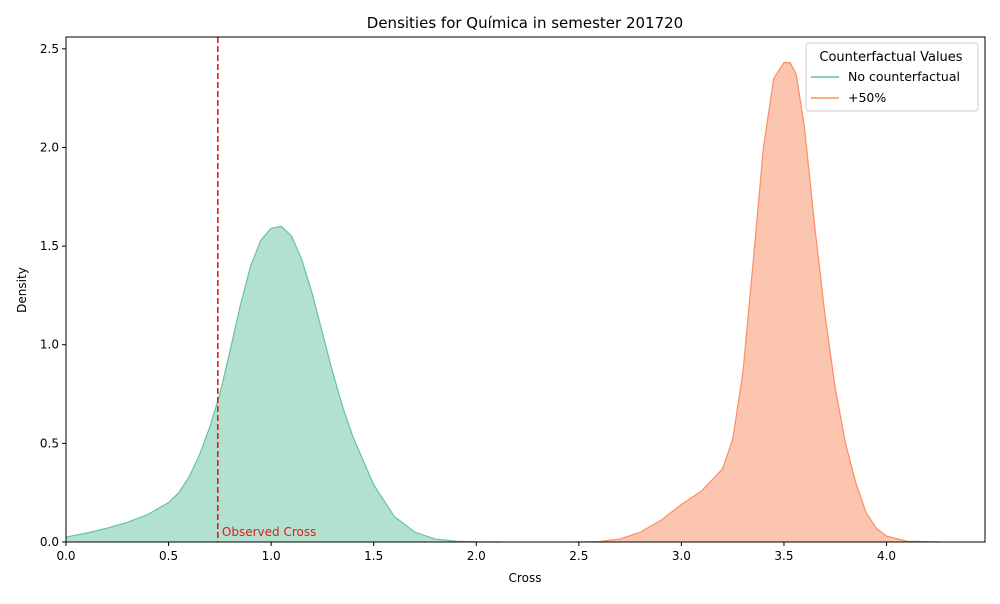 This screenshot has height=604, width=1000. What do you see at coordinates (49, 443) in the screenshot?
I see `y-tick-label: 0.5` at bounding box center [49, 443].